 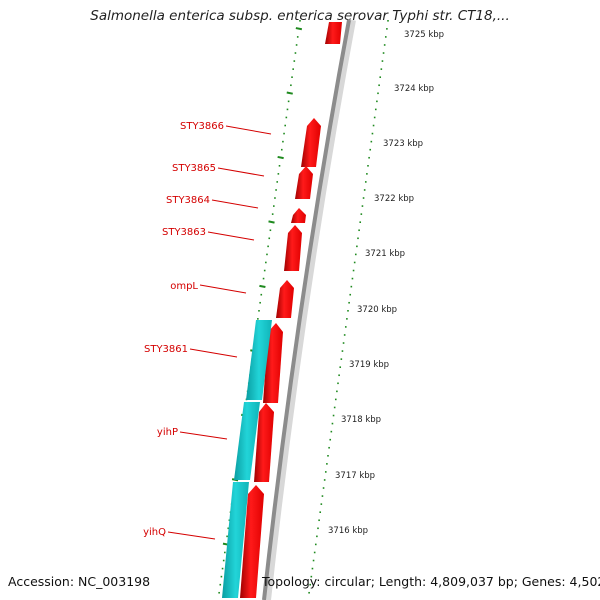 What do you see at coordinates (424, 35) in the screenshot?
I see `scale-label-3725: 3725 kbp` at bounding box center [424, 35].